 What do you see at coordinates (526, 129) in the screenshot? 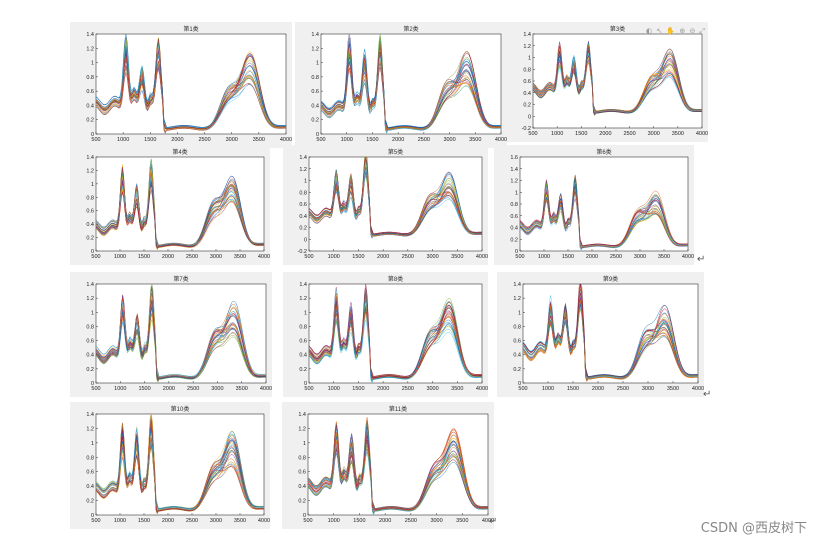
I see `y-tick-label: -0.2` at bounding box center [526, 129].